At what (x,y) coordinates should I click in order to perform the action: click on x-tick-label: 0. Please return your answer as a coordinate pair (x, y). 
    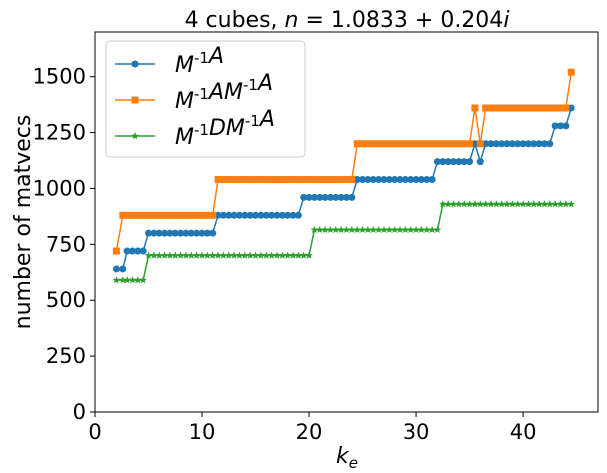
    Looking at the image, I should click on (94, 432).